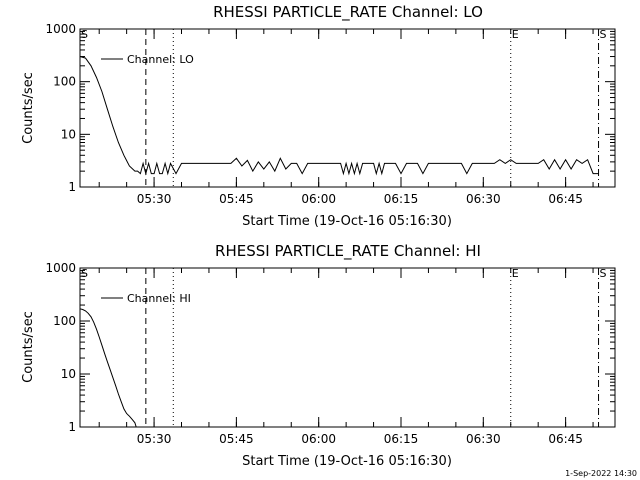 This screenshot has height=480, width=640. I want to click on series-line, so click(108, 368).